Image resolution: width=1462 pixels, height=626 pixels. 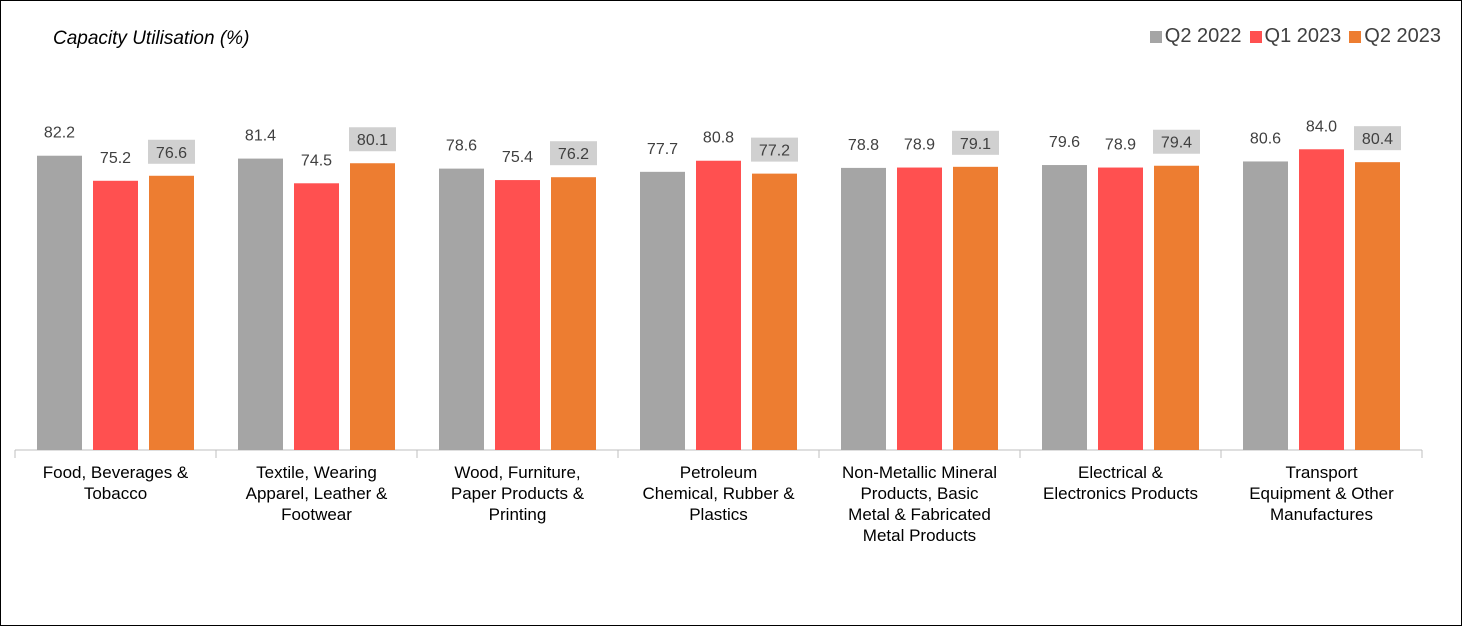 I want to click on data-label: 78.6, so click(x=461, y=146).